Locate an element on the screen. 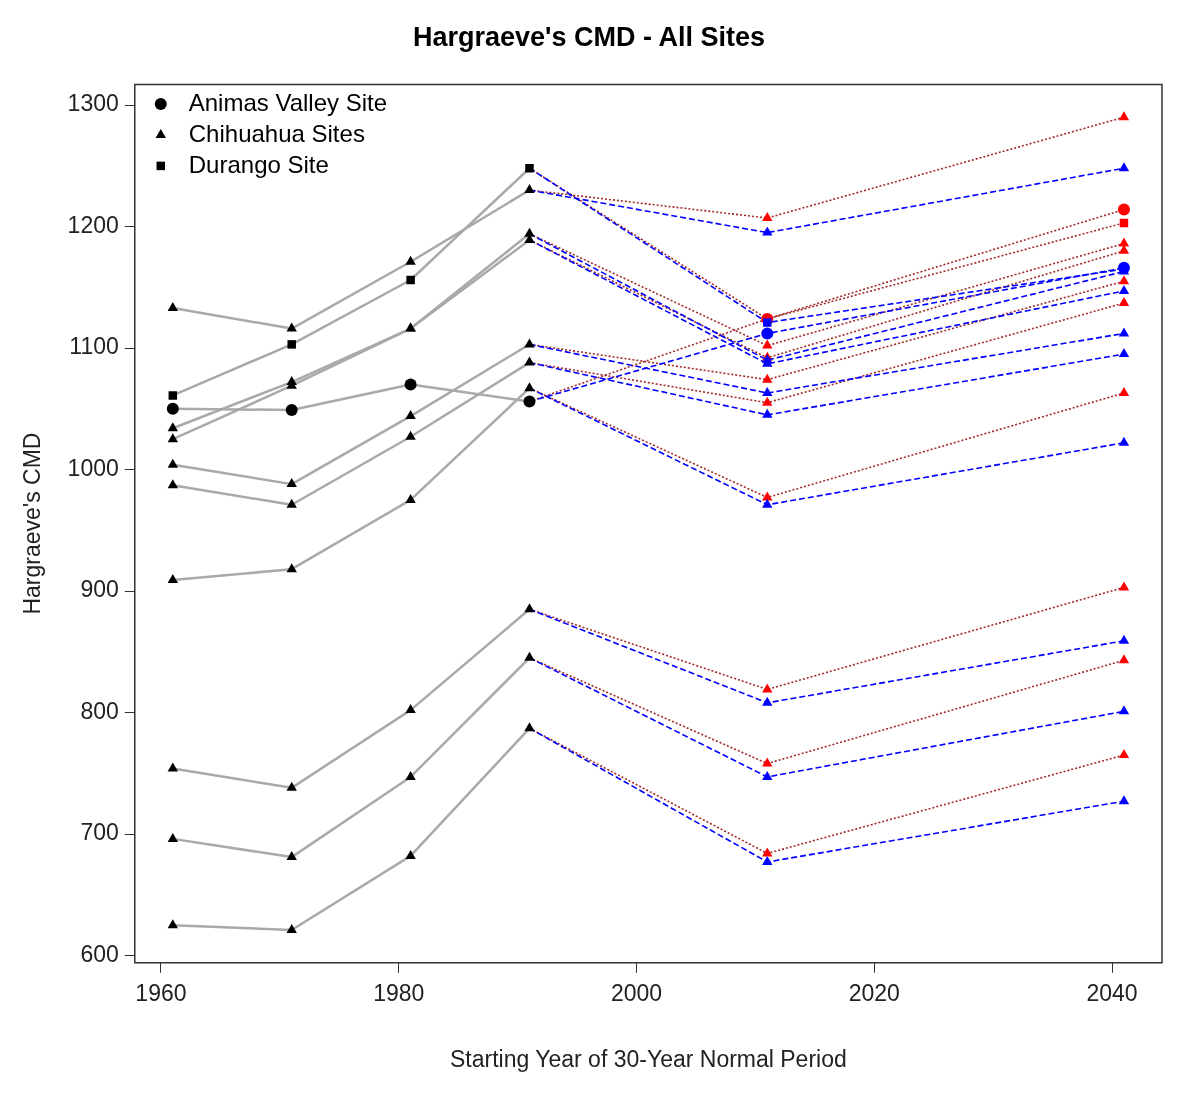 Image resolution: width=1180 pixels, height=1098 pixels. x-tick-label: 2040 is located at coordinates (1112, 992).